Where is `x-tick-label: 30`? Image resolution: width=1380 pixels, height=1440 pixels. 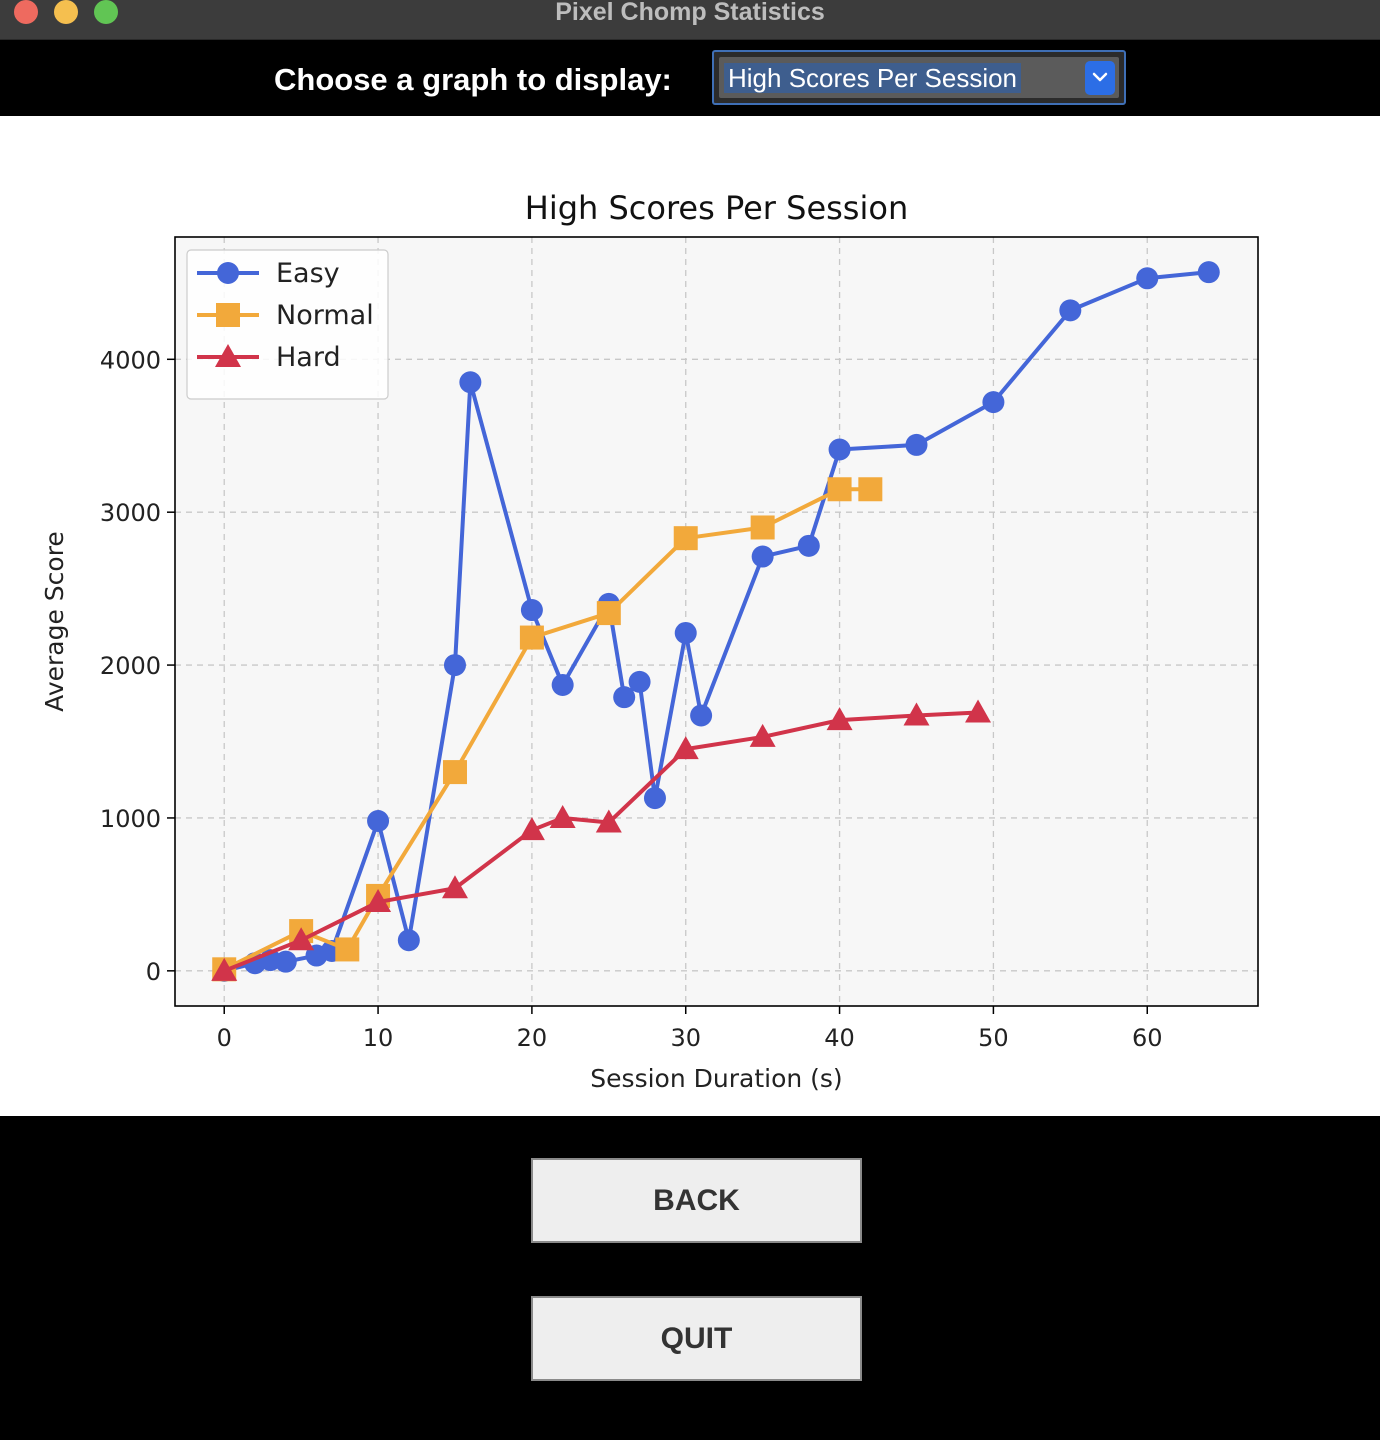 x-tick-label: 30 is located at coordinates (685, 1038).